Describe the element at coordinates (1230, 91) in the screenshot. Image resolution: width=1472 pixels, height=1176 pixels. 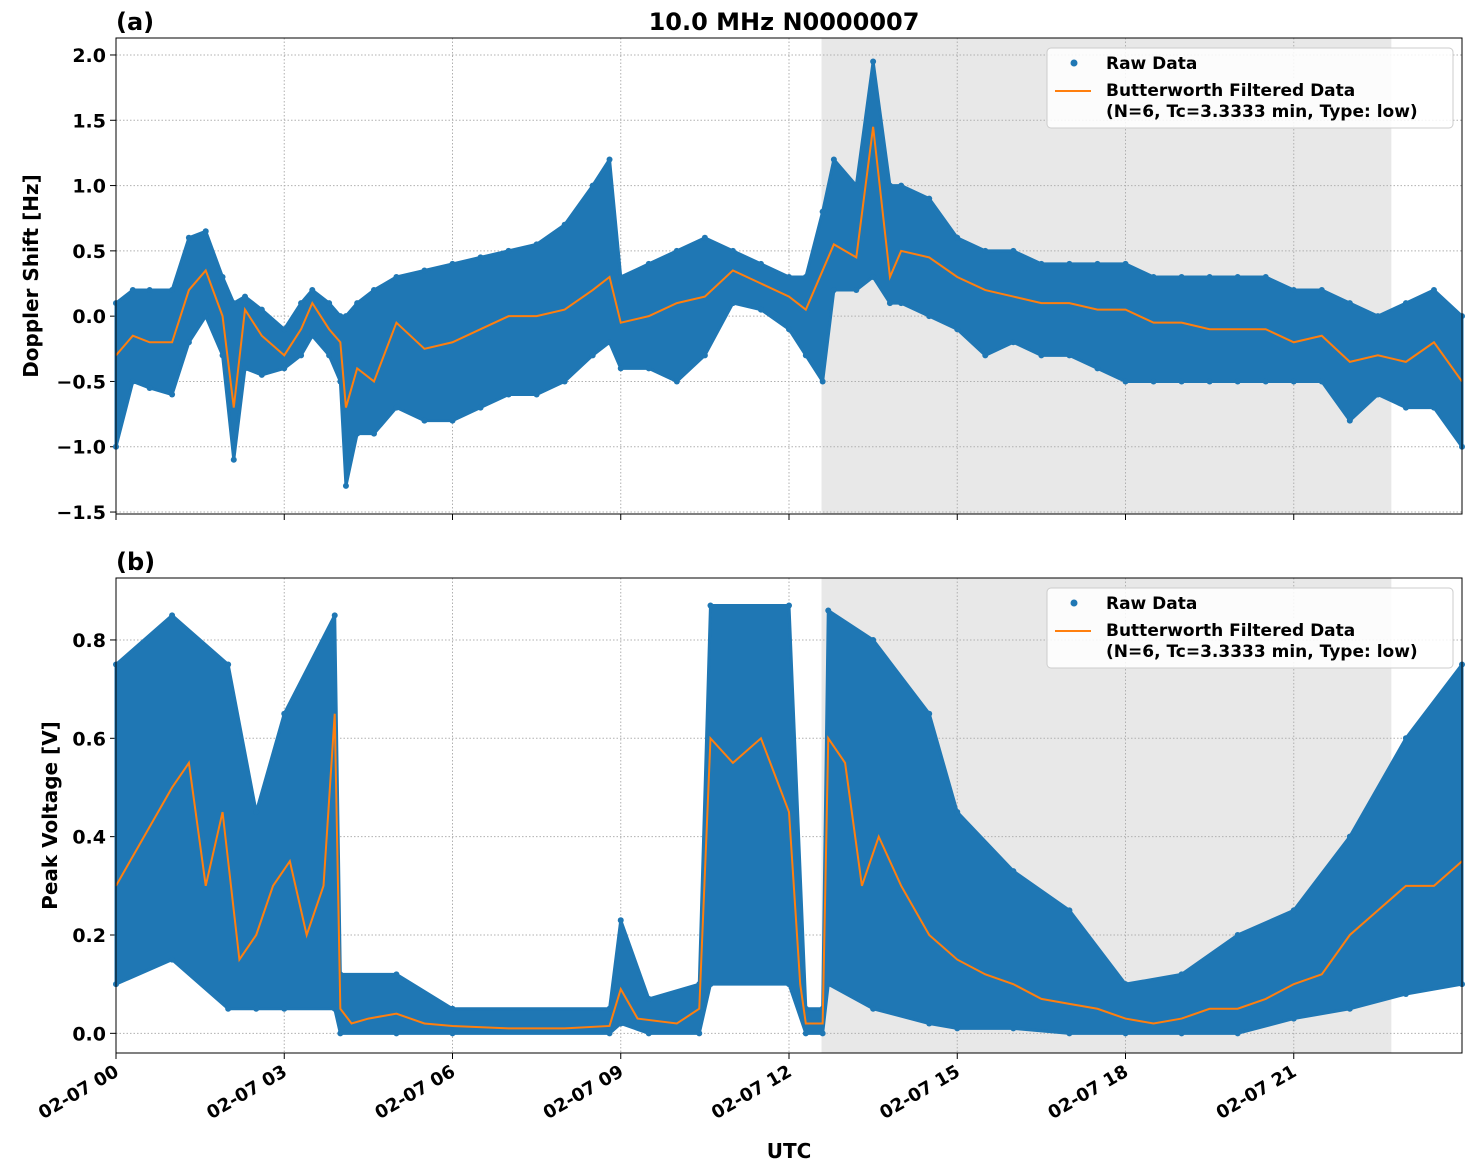
I see `legend-entry: Butterworth Filtered Data` at that location.